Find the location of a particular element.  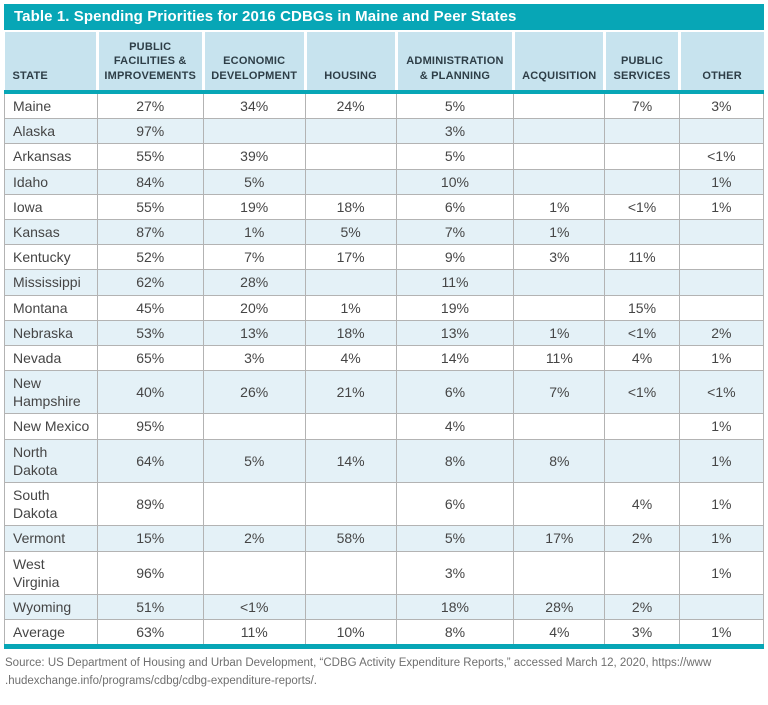

state-cell: New Mexico is located at coordinates (51, 426).